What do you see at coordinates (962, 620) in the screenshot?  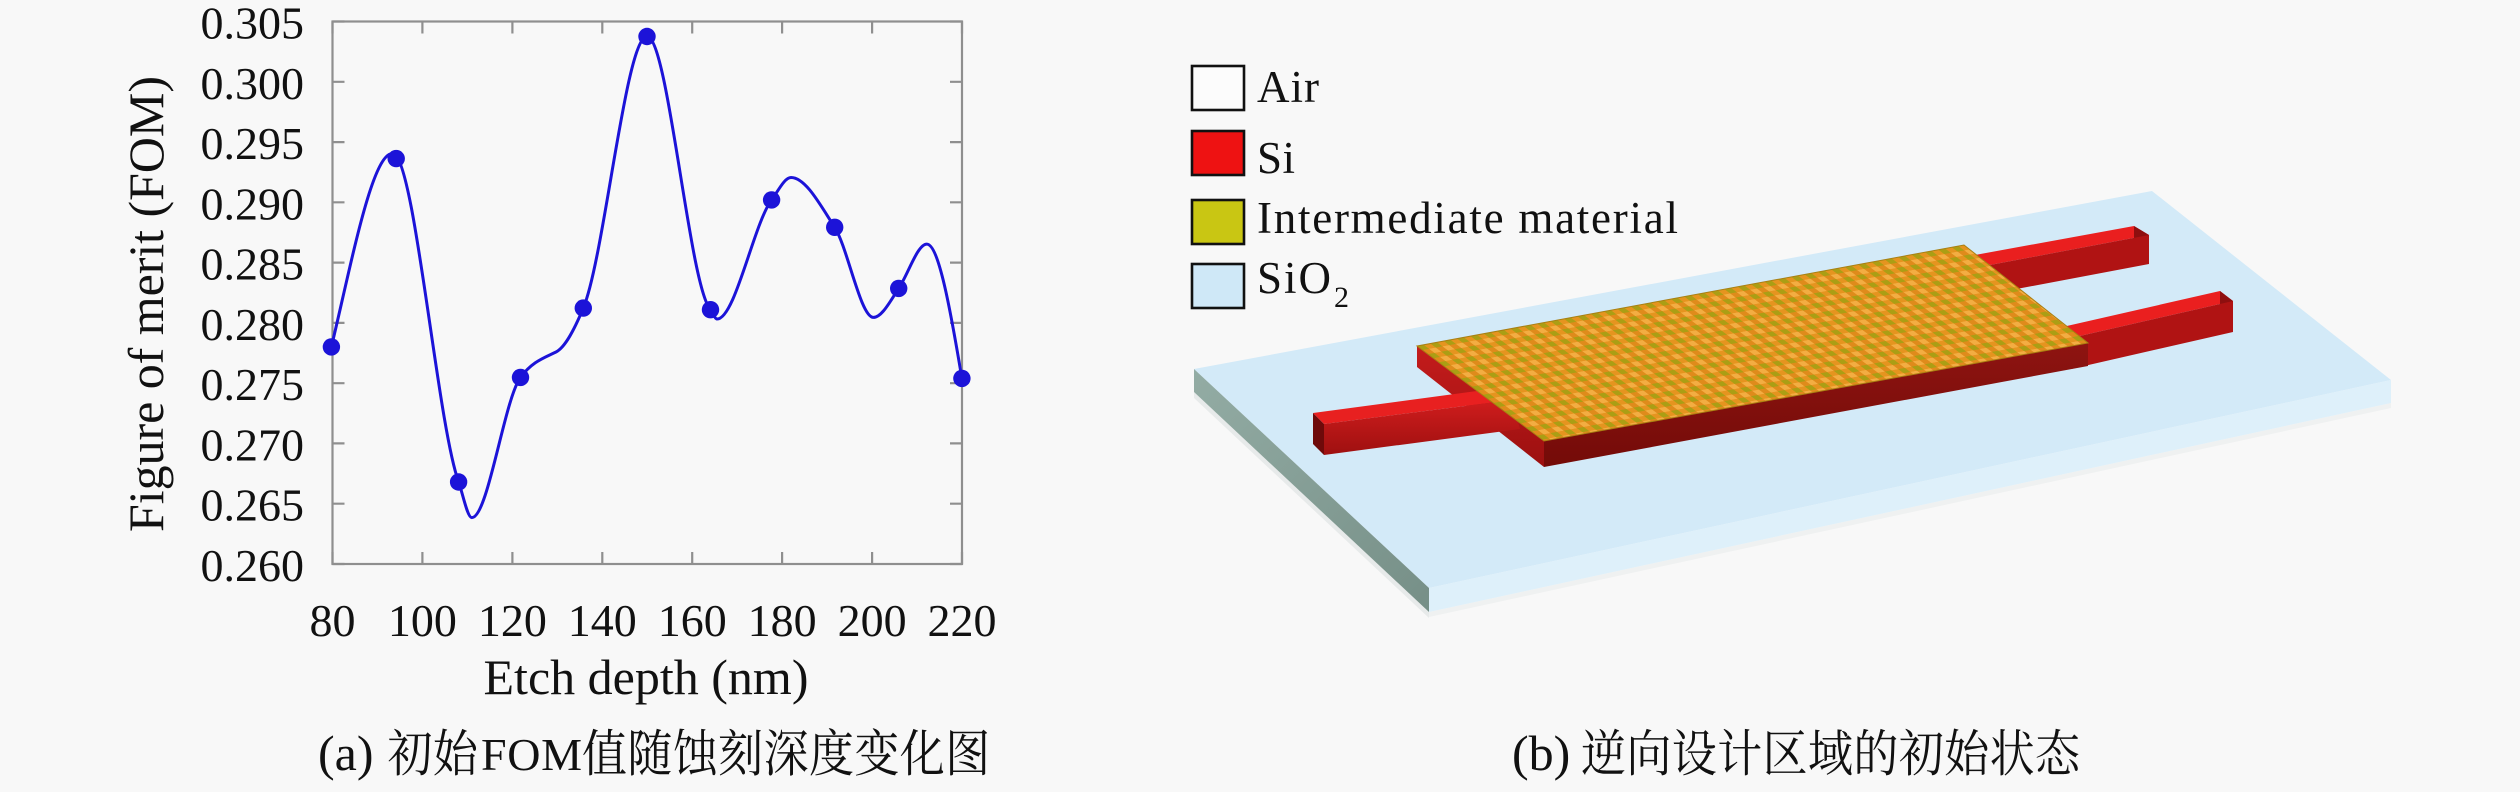 I see `svg-text: 220` at bounding box center [962, 620].